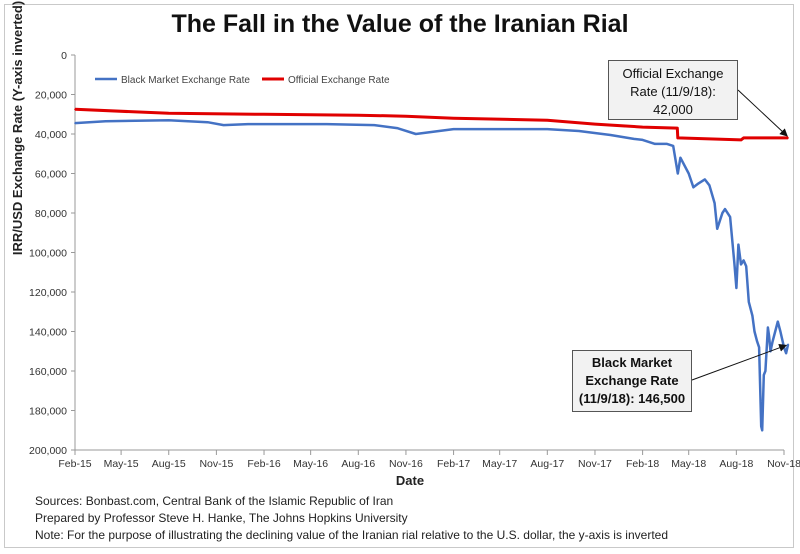 This screenshot has width=800, height=554. Describe the element at coordinates (762, 113) in the screenshot. I see `official-callout-arrow` at that location.